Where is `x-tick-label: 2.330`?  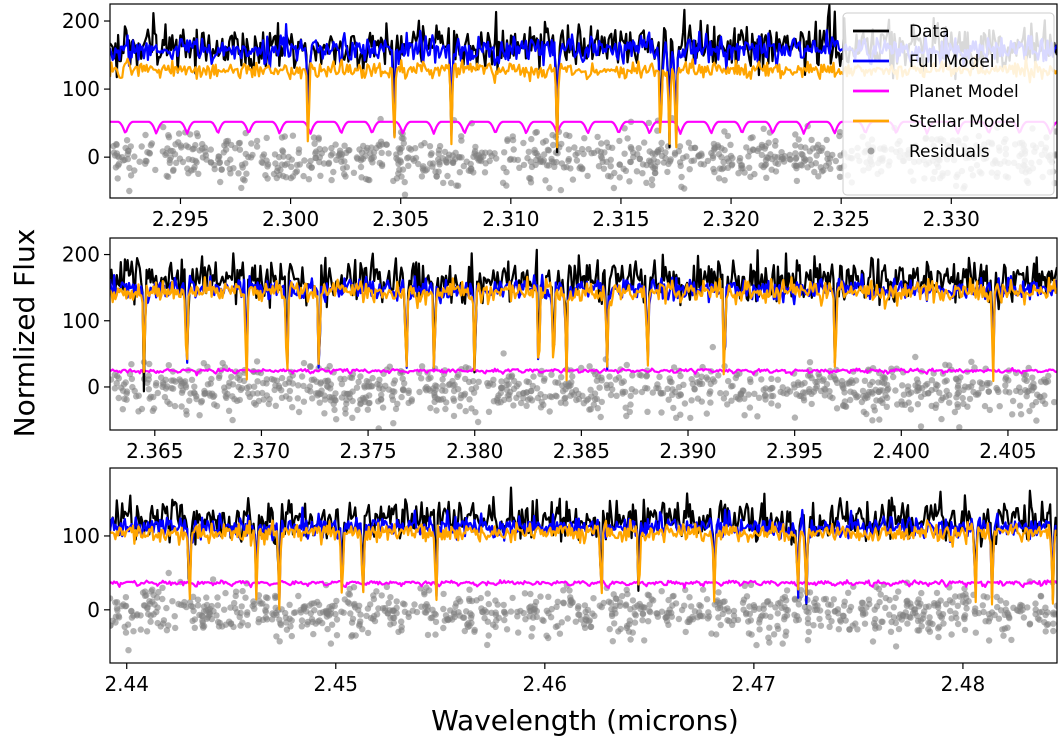 x-tick-label: 2.330 is located at coordinates (951, 219).